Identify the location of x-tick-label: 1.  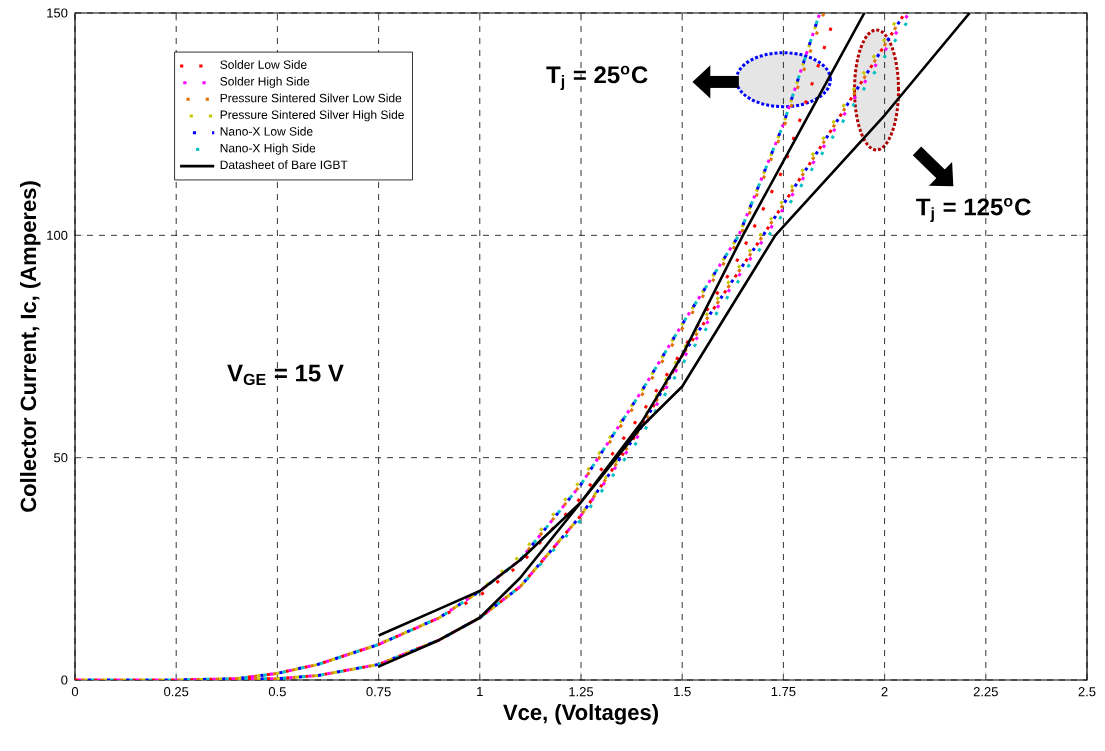
(480, 692).